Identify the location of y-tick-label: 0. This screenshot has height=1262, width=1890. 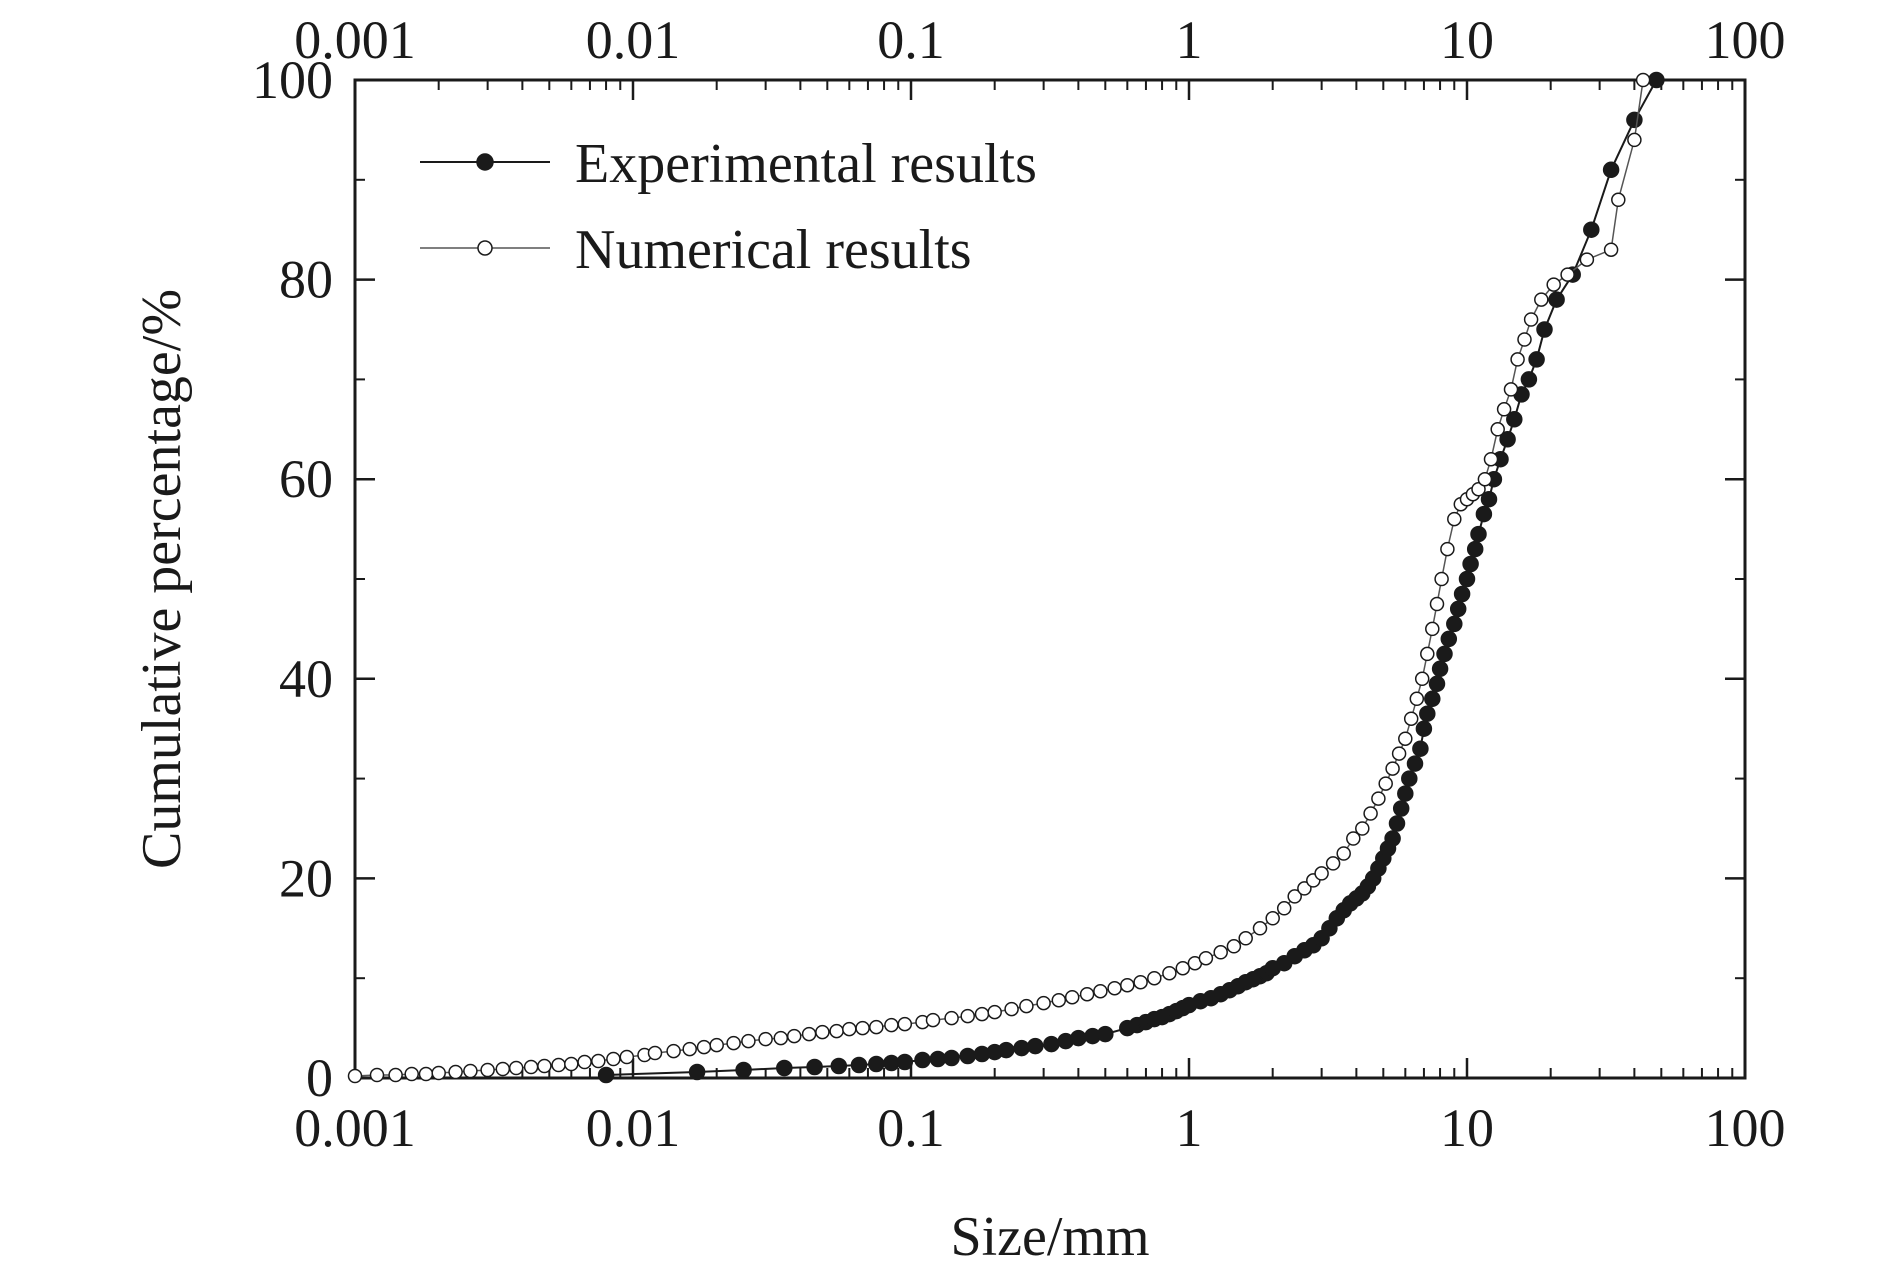
(319, 1078).